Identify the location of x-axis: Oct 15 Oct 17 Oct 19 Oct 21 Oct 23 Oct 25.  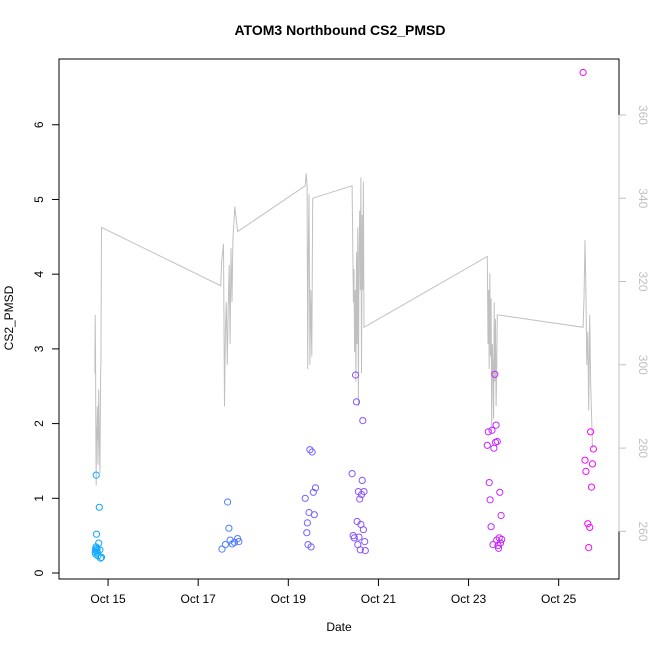
(333, 592).